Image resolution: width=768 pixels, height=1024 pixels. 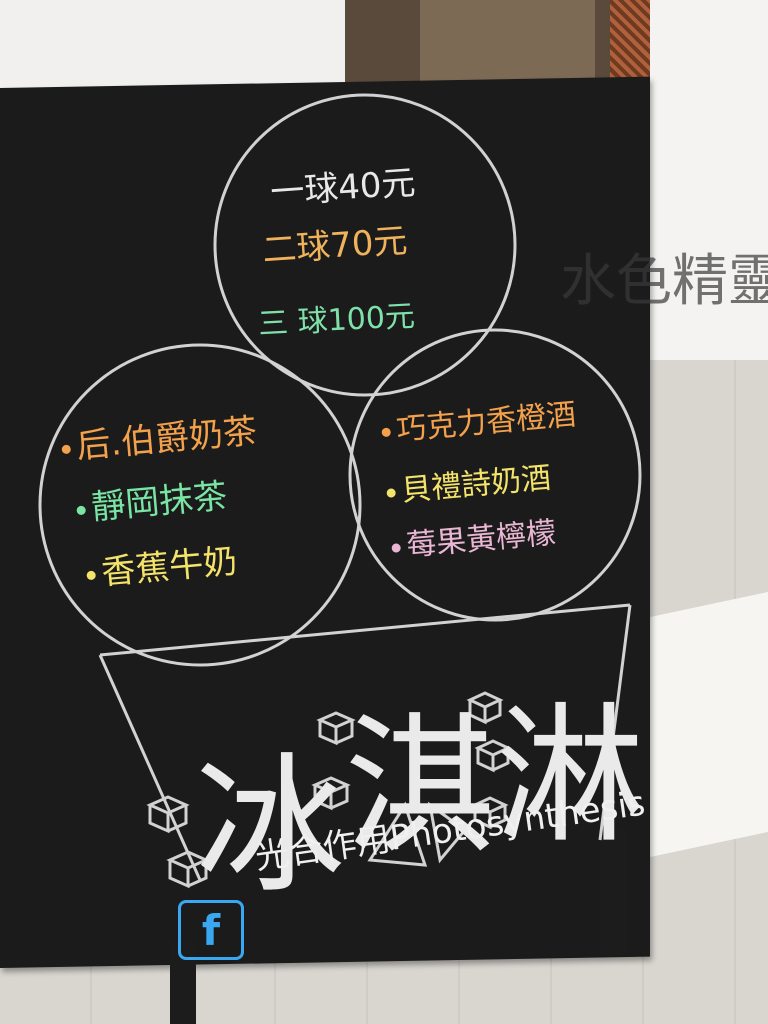 I want to click on price-two-scoops: 二球70元, so click(x=335, y=246).